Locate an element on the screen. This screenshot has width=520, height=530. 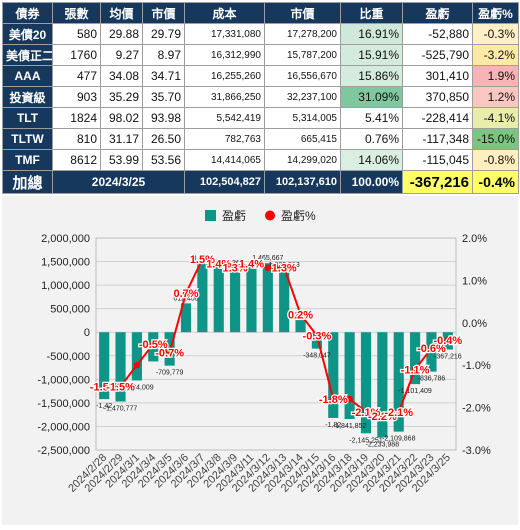
total-weight: 100.00% is located at coordinates (371, 182).